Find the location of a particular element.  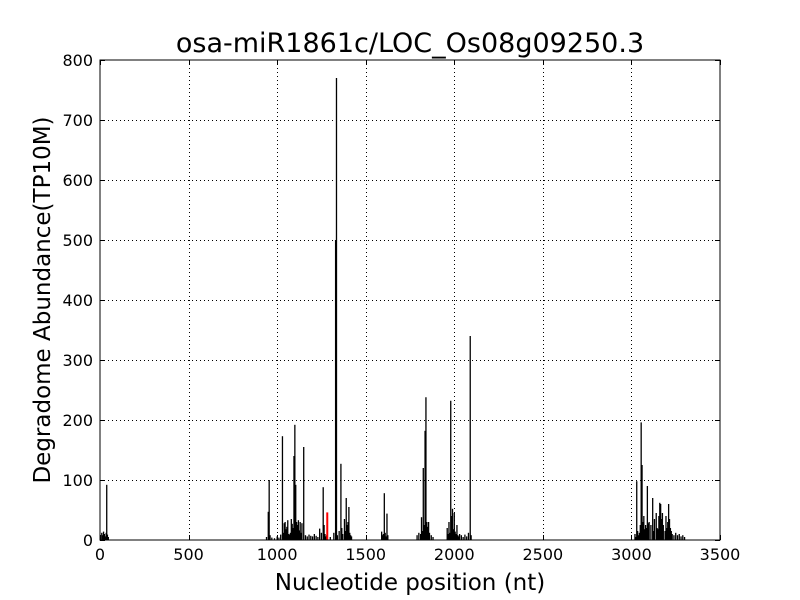

chart-title: osa-miR1861c/LOC_Os08g09250.3 is located at coordinates (410, 43).